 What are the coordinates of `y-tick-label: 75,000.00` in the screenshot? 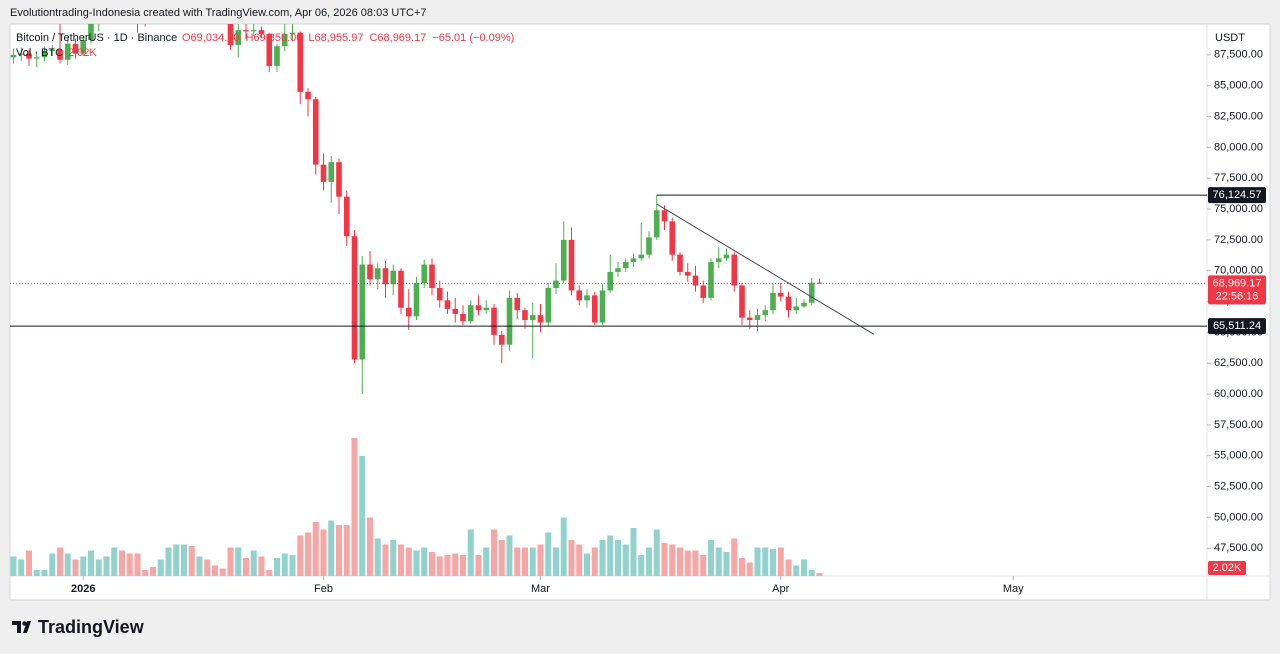 It's located at (1238, 209).